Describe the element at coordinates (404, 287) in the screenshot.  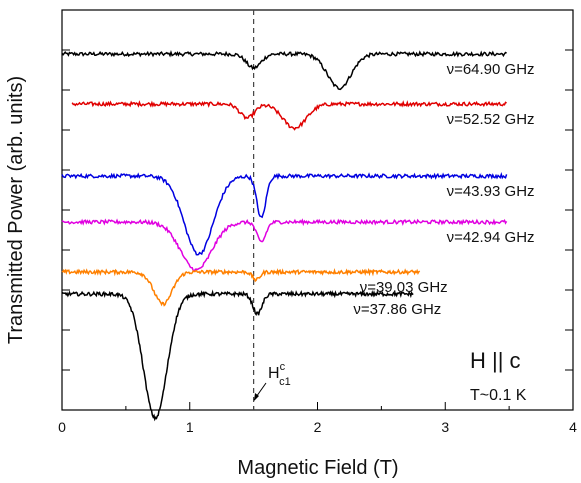
I see `series-label-4: ν=39.03 GHz` at that location.